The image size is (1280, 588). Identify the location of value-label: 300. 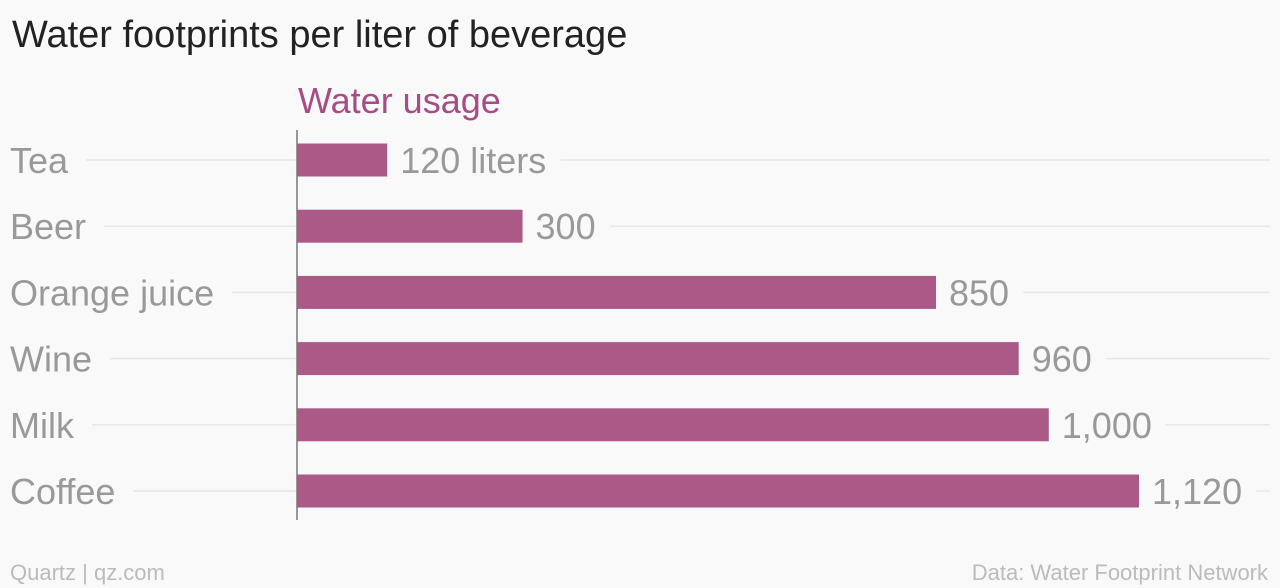
(566, 226).